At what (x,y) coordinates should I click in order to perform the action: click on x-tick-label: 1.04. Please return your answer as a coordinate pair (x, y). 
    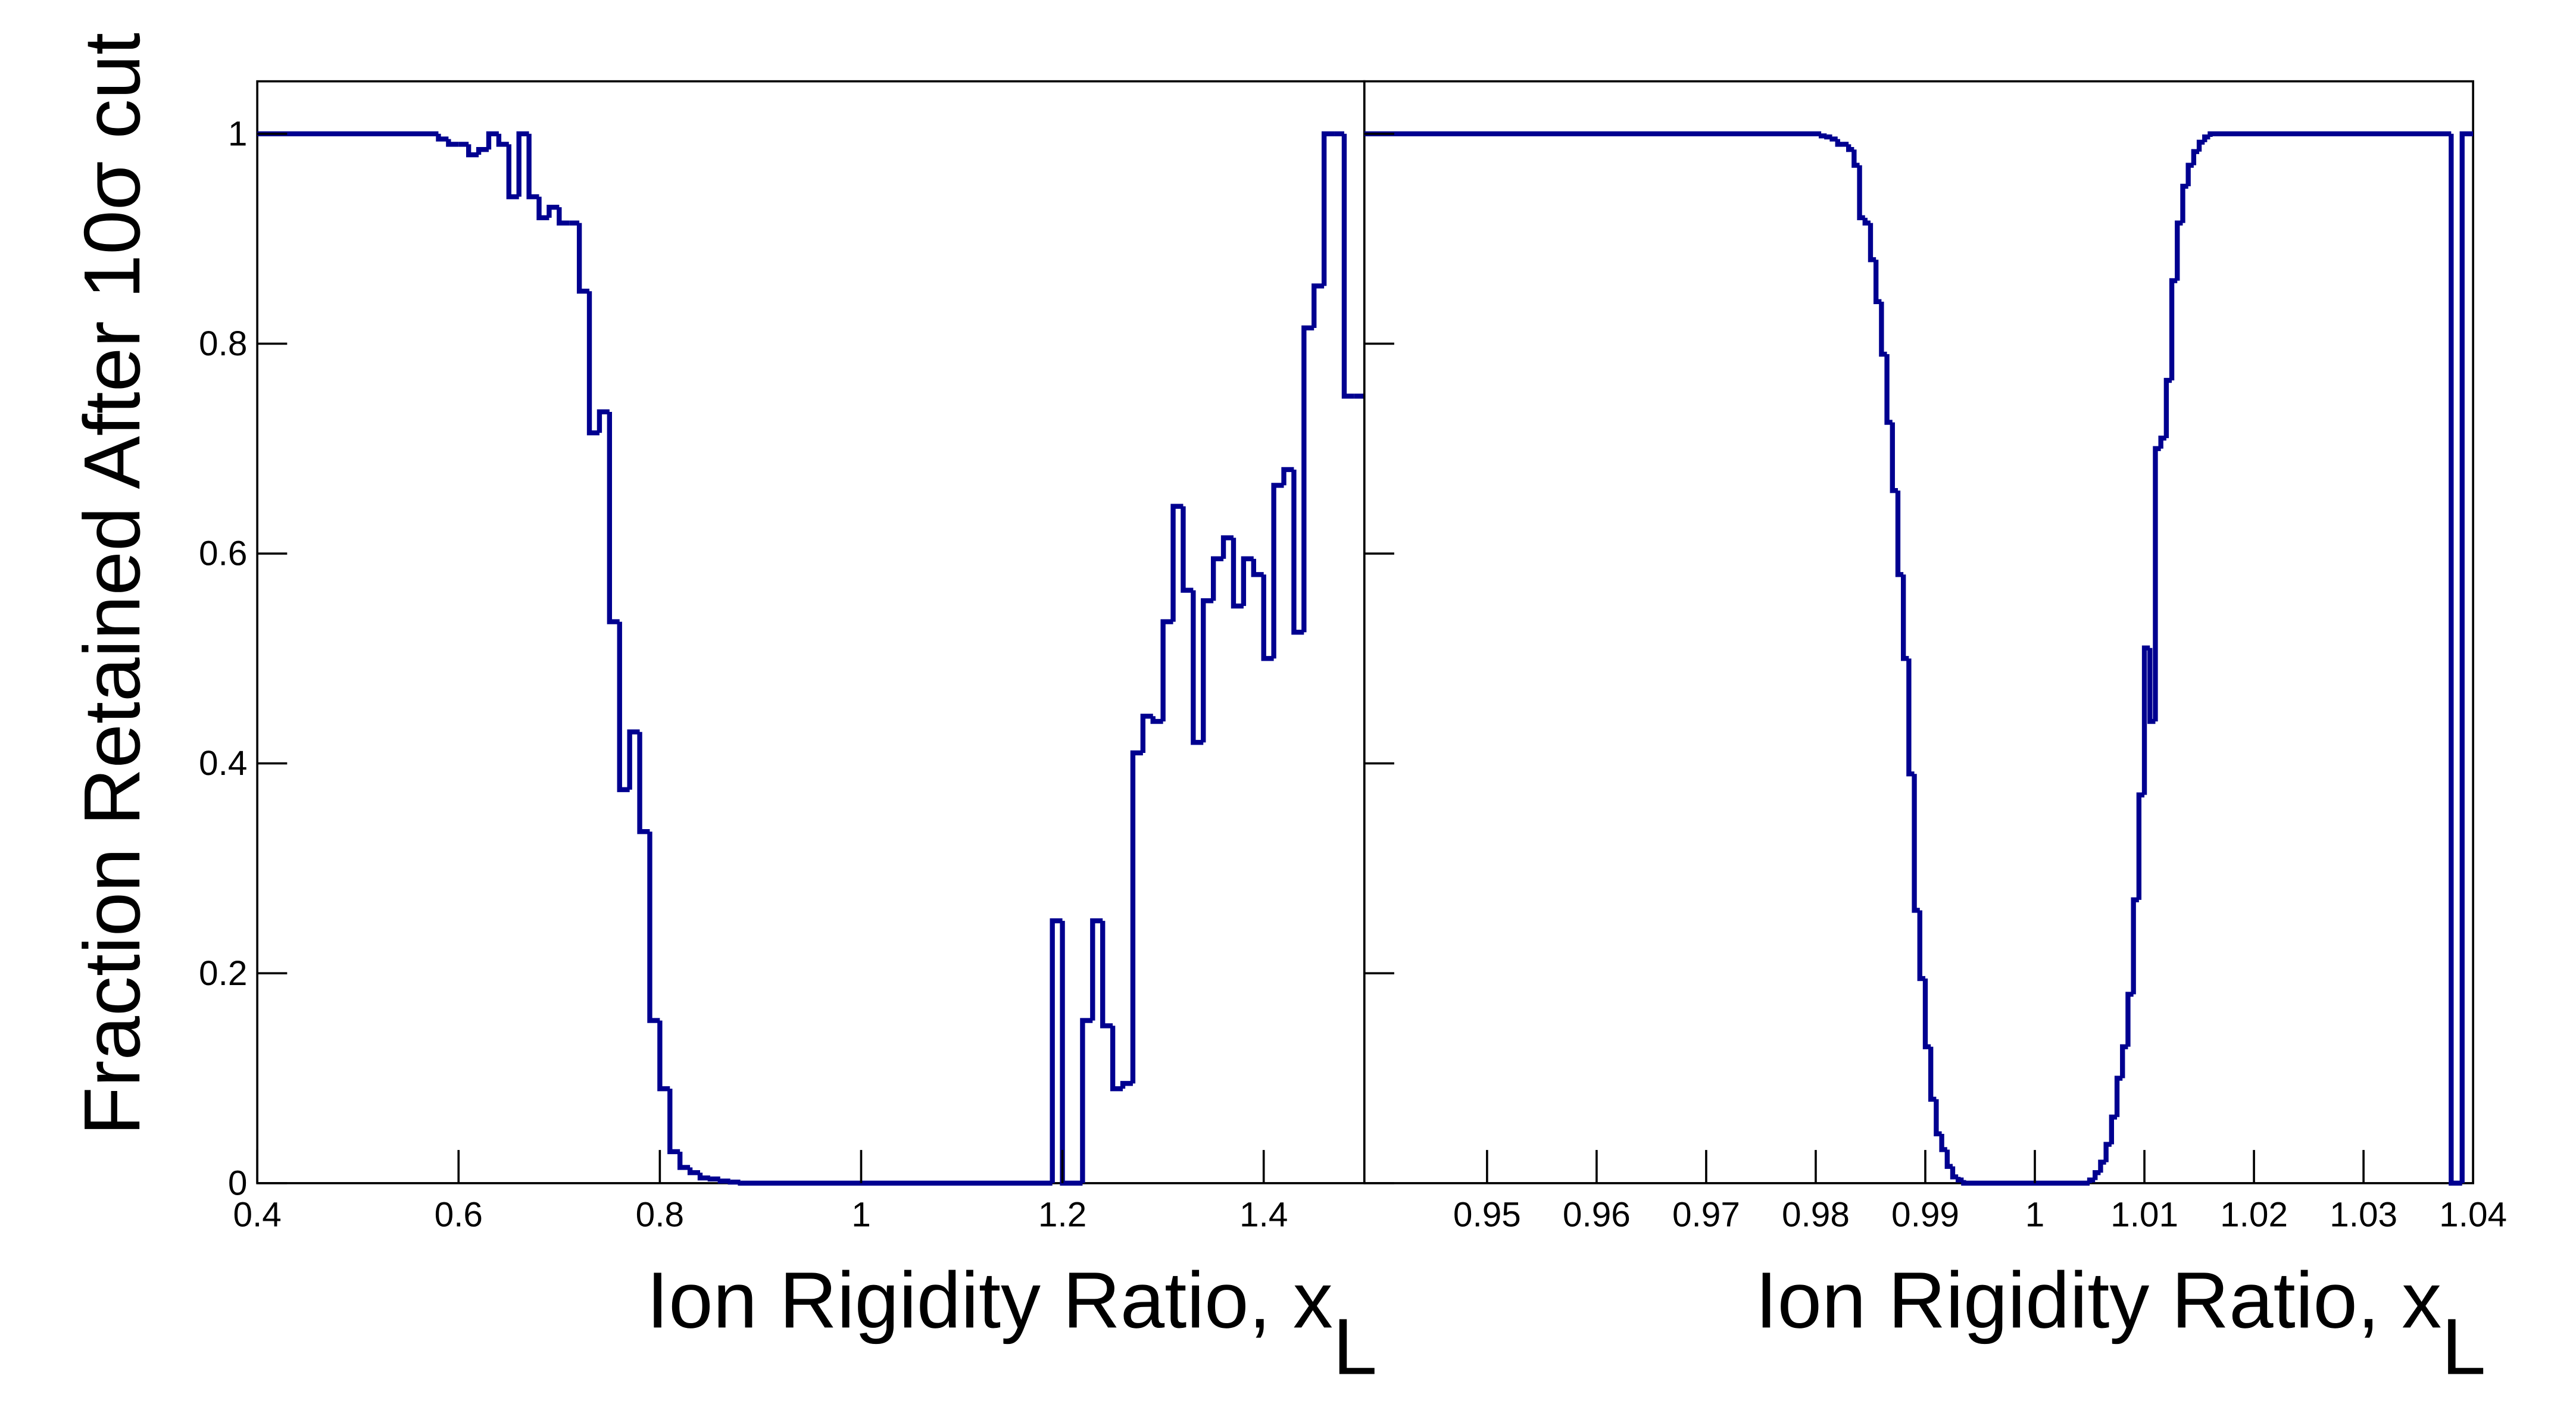
    Looking at the image, I should click on (2473, 1214).